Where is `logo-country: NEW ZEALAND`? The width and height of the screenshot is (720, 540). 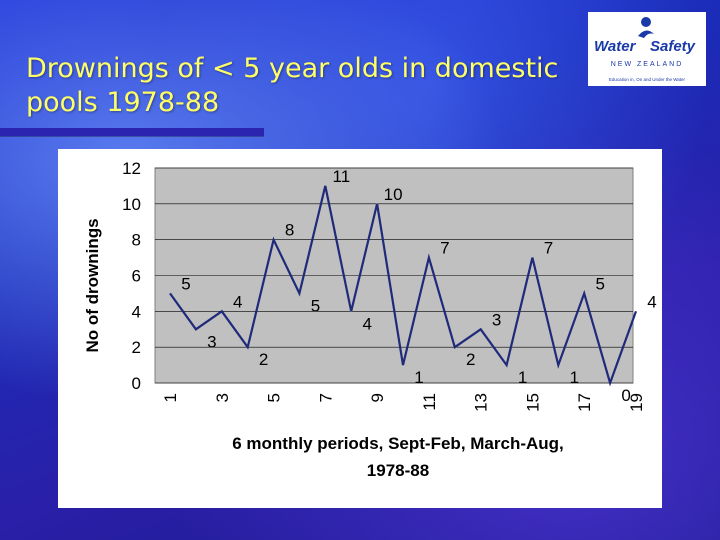
logo-country: NEW ZEALAND is located at coordinates (647, 64).